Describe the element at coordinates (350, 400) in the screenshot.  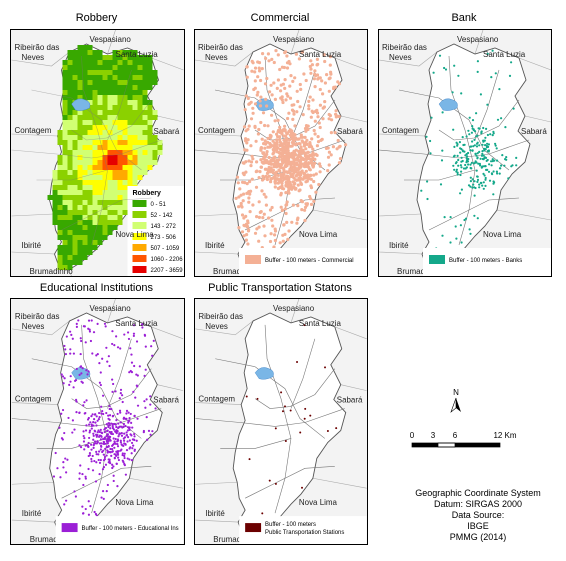
I see `label-sabara: Sabará` at that location.